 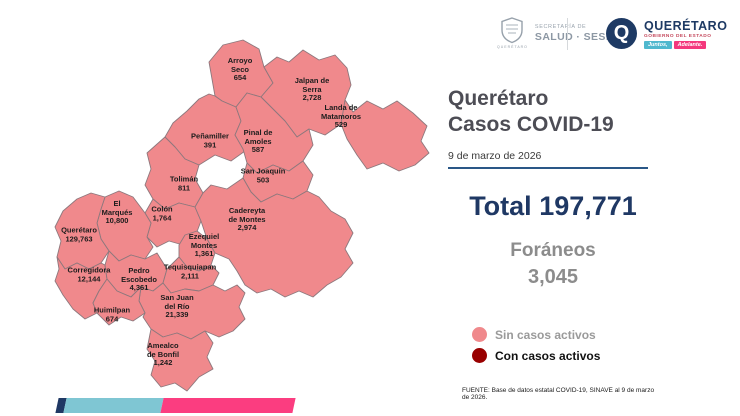 What do you see at coordinates (498, 98) in the screenshot?
I see `title-line-1: Querétaro` at bounding box center [498, 98].